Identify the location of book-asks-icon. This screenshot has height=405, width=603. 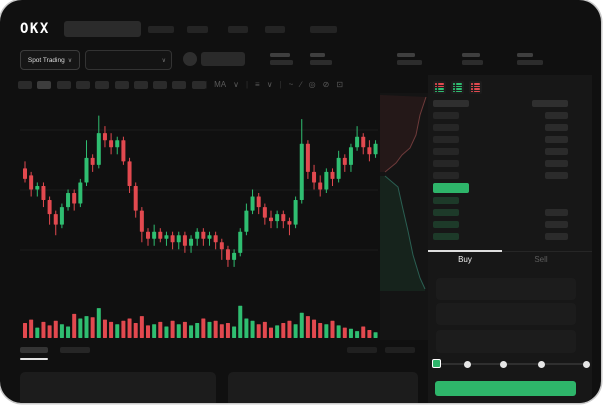
(475, 87).